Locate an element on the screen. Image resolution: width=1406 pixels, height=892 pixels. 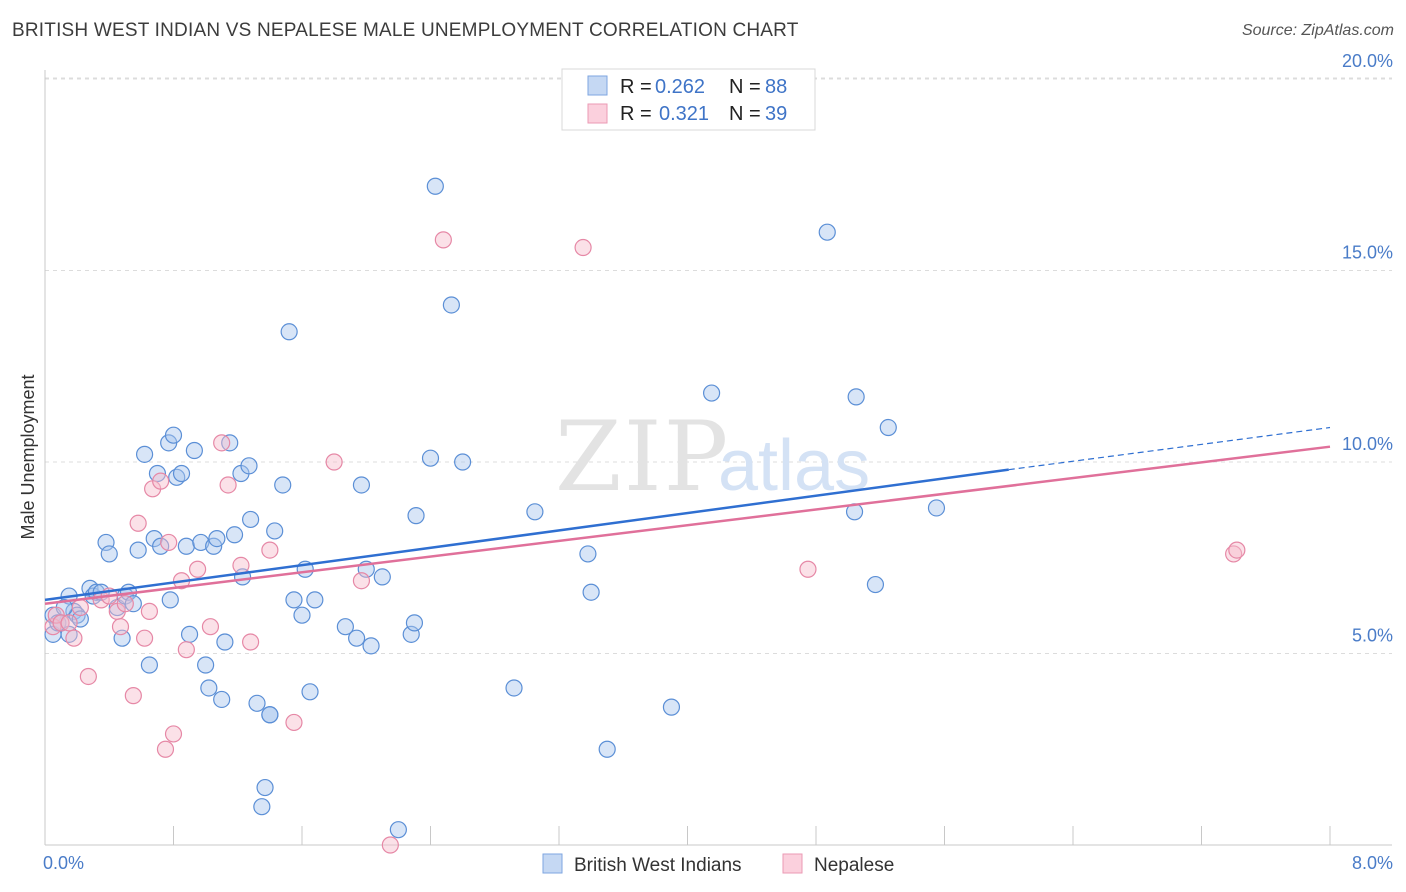
watermark: ZIP atlas is located at coordinates (712, 457).